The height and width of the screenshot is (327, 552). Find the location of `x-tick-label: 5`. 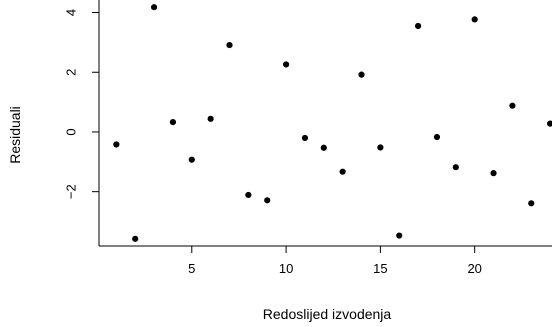

x-tick-label: 5 is located at coordinates (191, 268).